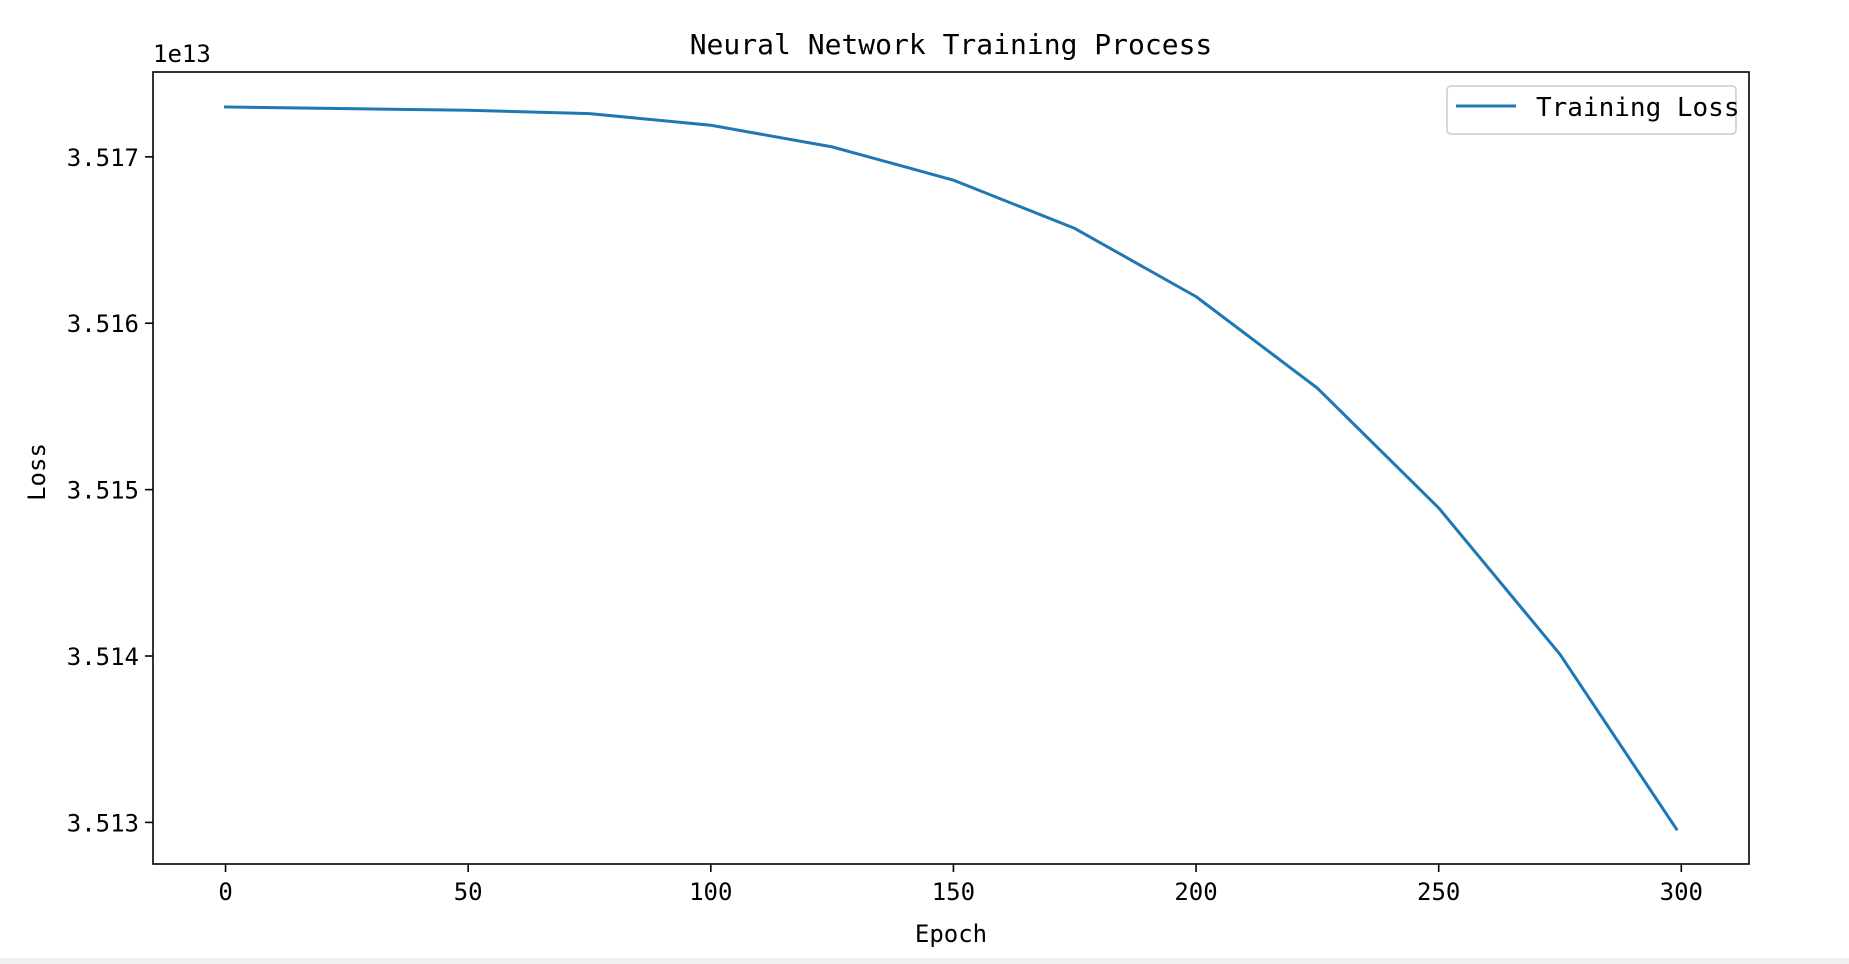 This screenshot has width=1849, height=964. I want to click on y-tick-label: 3.513, so click(103, 823).